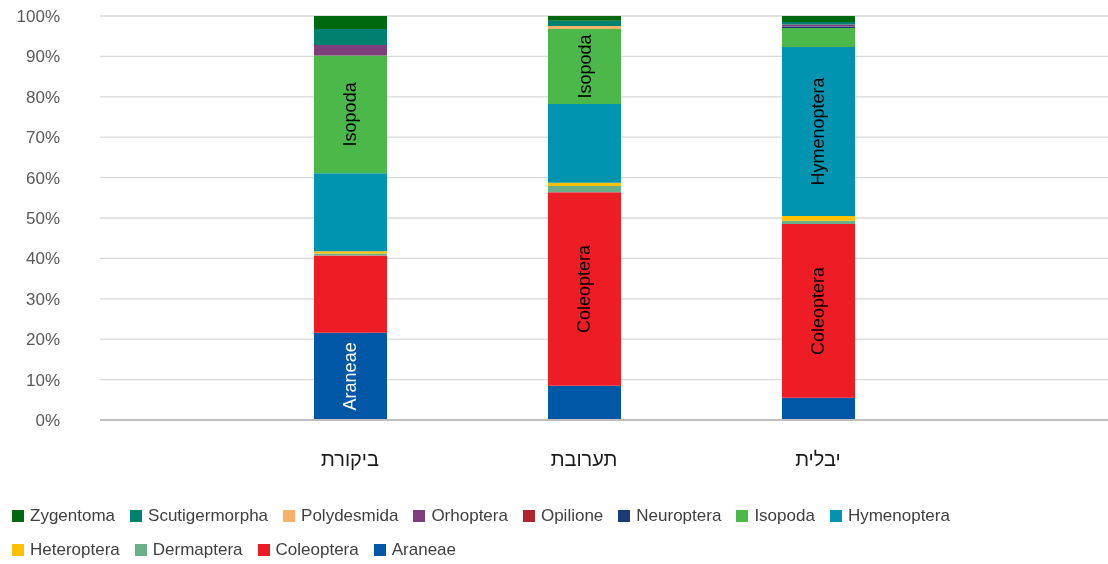 The width and height of the screenshot is (1108, 564). I want to click on y-tick-label: 100%, so click(38, 17).